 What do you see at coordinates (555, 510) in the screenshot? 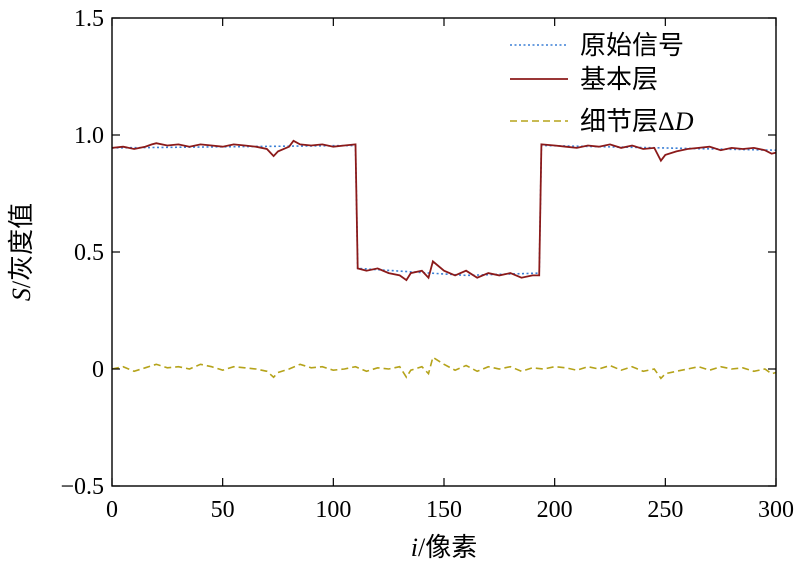
I see `x-tick-label: 200` at bounding box center [555, 510].